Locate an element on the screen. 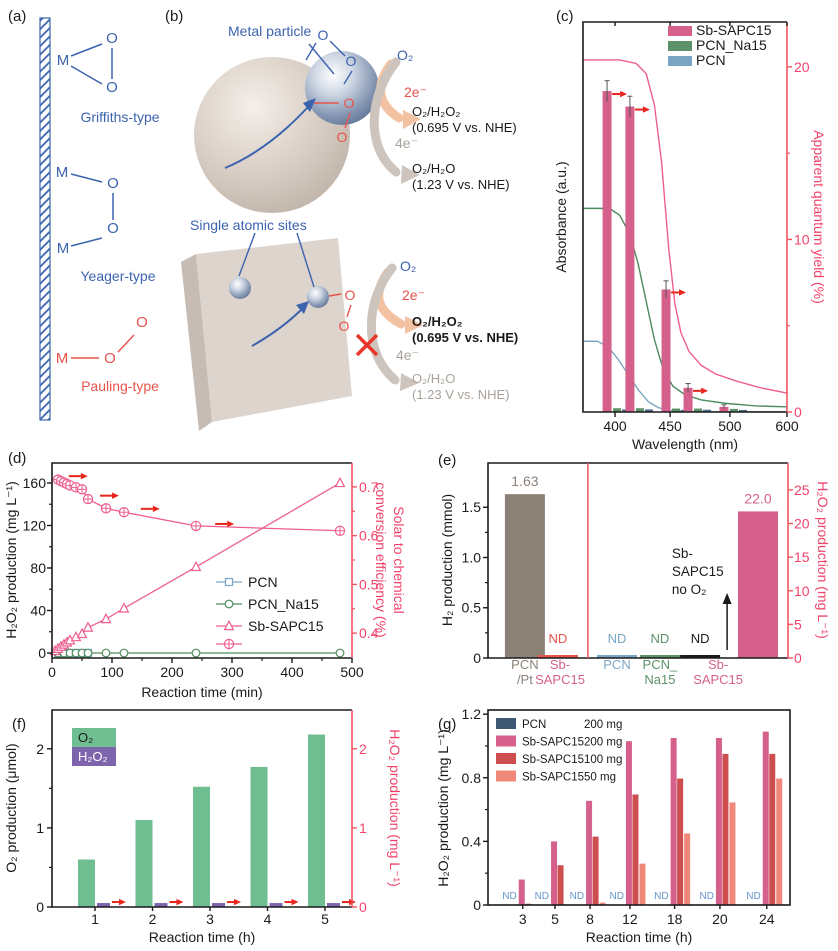 The height and width of the screenshot is (951, 838). absorbance-curve-sb-sapc15 is located at coordinates (685, 226).